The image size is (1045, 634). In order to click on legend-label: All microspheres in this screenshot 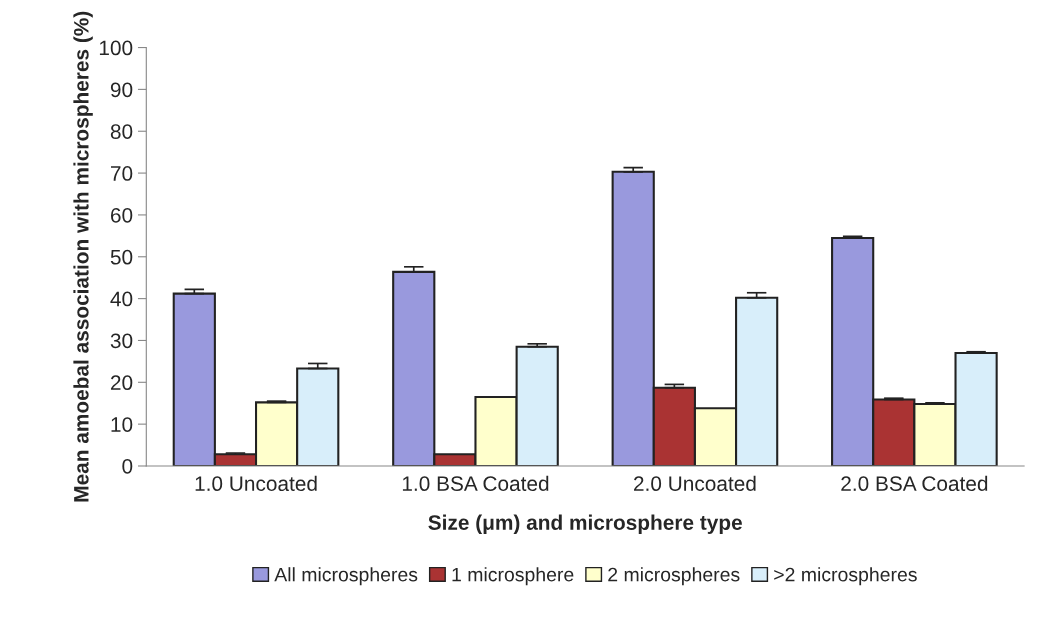, I will do `click(346, 576)`.